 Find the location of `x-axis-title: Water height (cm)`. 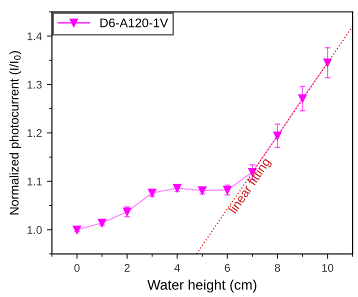

x-axis-title: Water height (cm) is located at coordinates (201, 286).